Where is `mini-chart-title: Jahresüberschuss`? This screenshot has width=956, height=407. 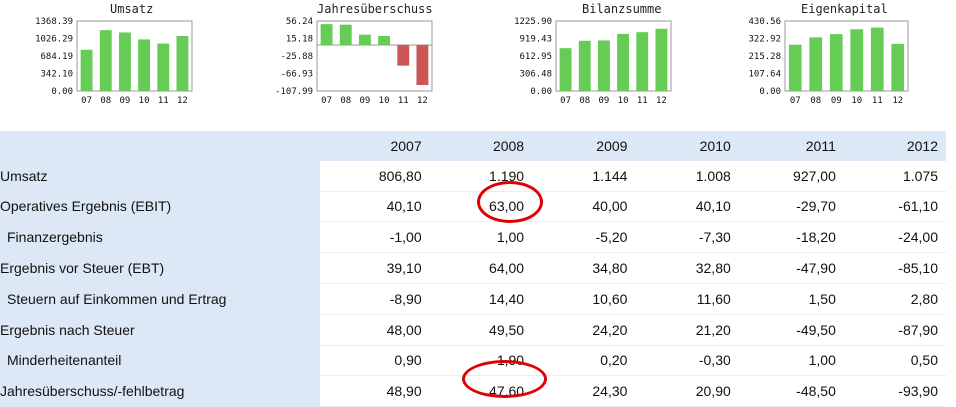
mini-chart-title: Jahresüberschuss is located at coordinates (375, 9).